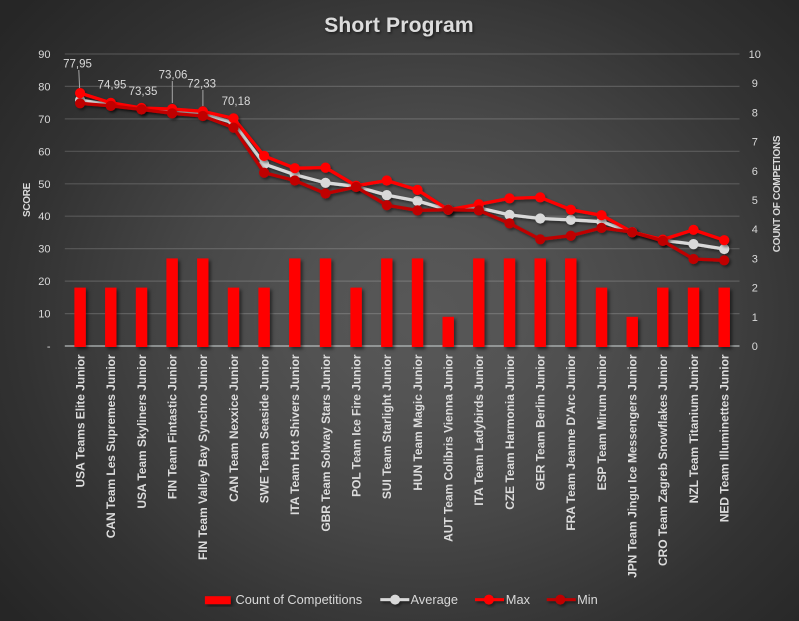 The height and width of the screenshot is (621, 799). I want to click on svg-text: 0, so click(755, 347).